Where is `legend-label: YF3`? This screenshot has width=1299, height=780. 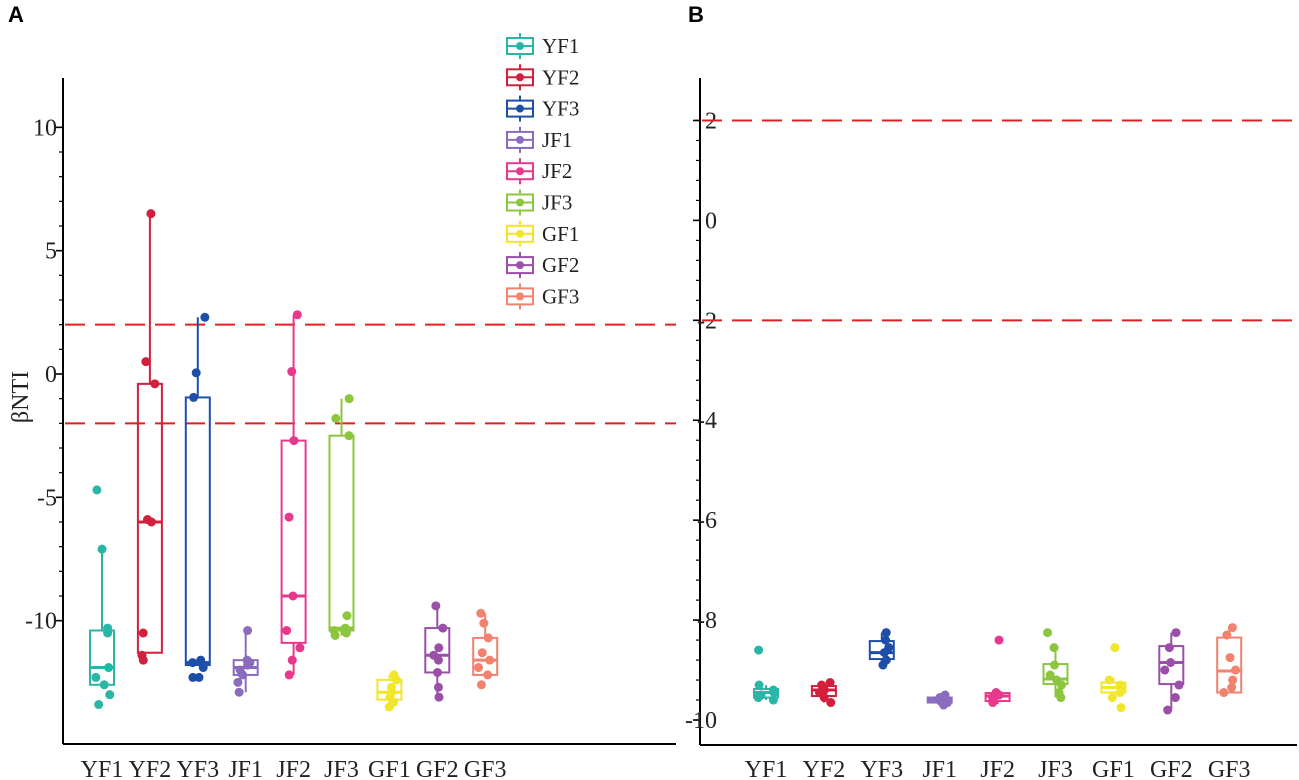
legend-label: YF3 is located at coordinates (560, 109).